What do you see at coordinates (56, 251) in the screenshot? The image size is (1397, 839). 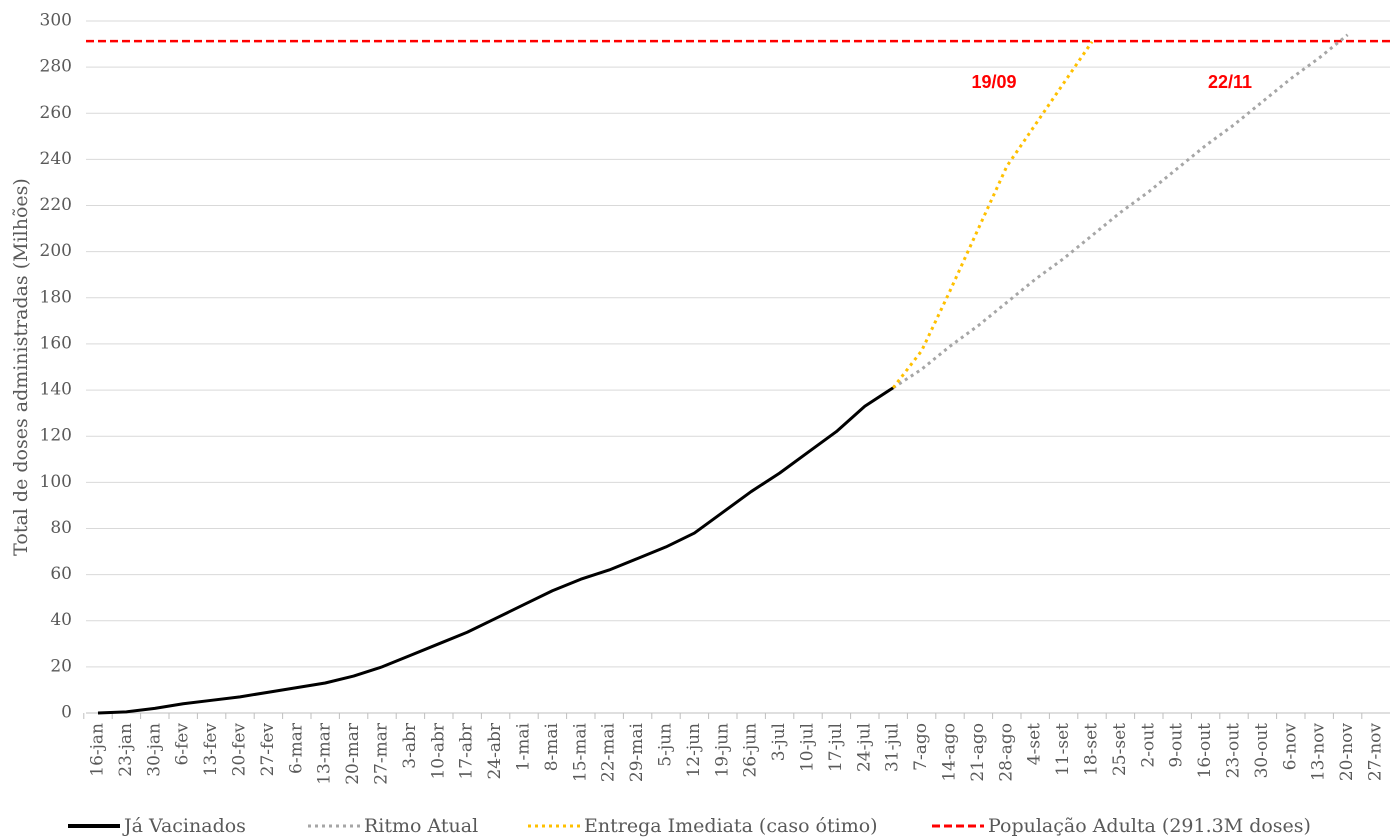 I see `y-tick-label: 200` at bounding box center [56, 251].